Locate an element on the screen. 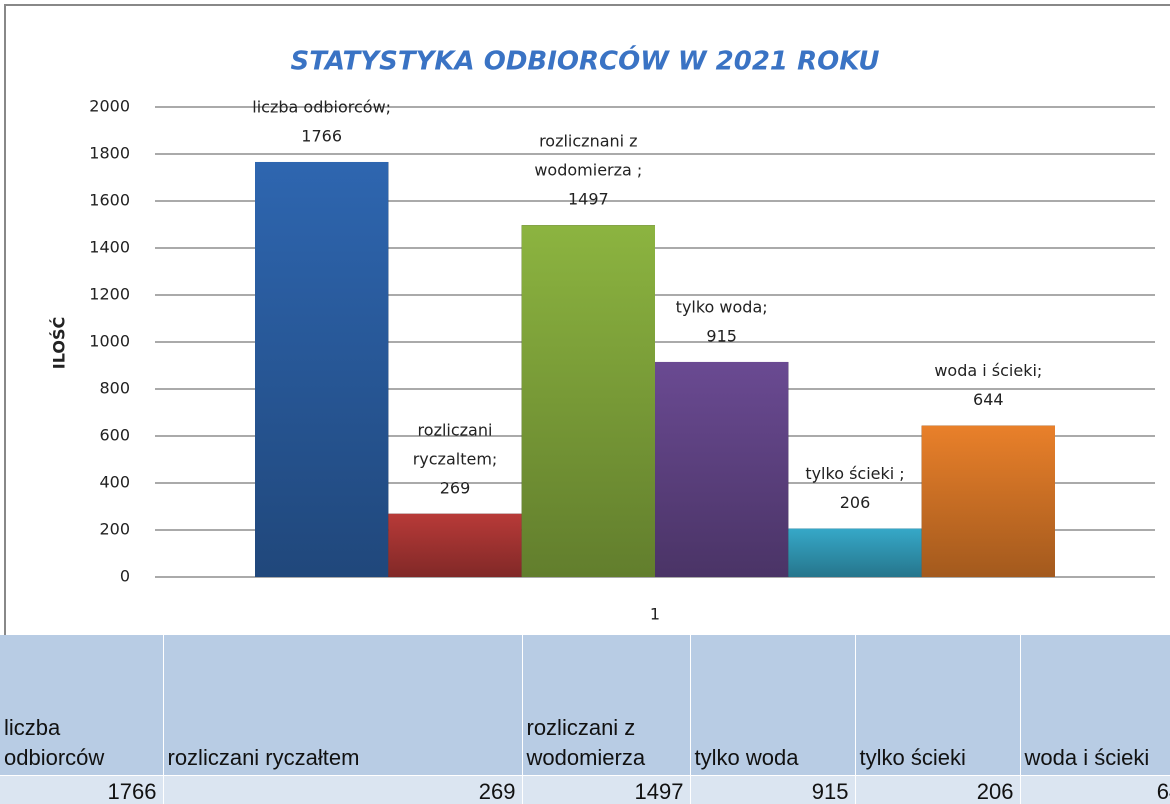  y-tick-label: 1600 is located at coordinates (109, 200).